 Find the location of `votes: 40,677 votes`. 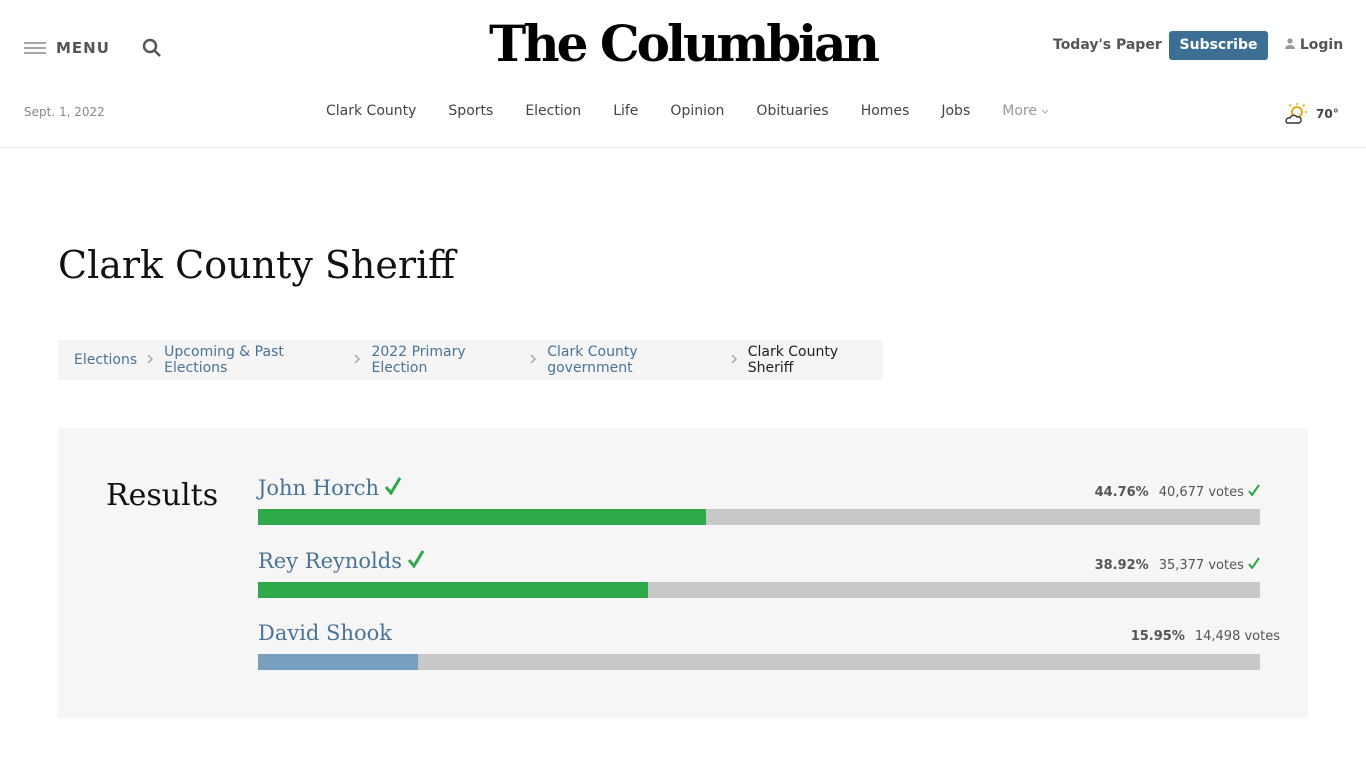

votes: 40,677 votes is located at coordinates (1201, 492).